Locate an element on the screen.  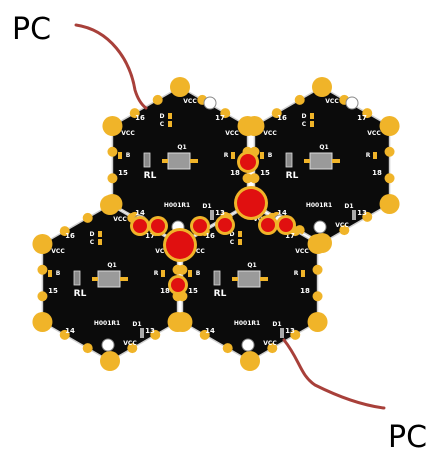
part-label-d: D is located at coordinates (232, 234).